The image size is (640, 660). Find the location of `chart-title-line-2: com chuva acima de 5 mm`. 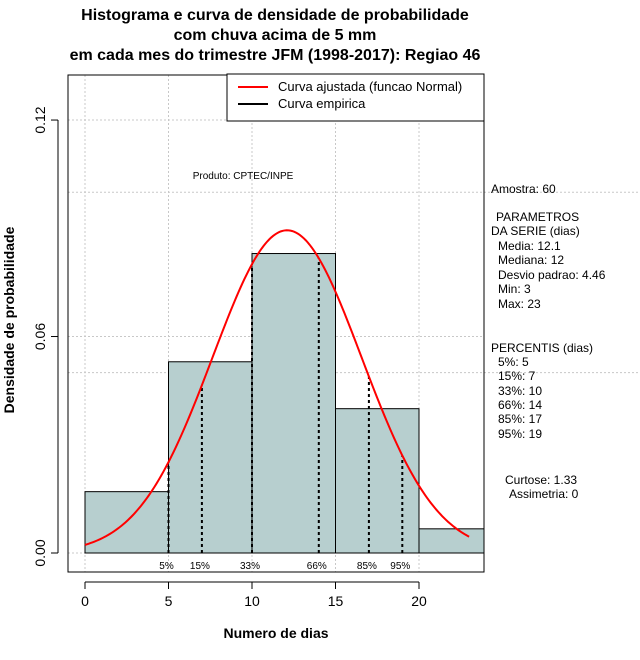

chart-title-line-2: com chuva acima de 5 mm is located at coordinates (275, 35).